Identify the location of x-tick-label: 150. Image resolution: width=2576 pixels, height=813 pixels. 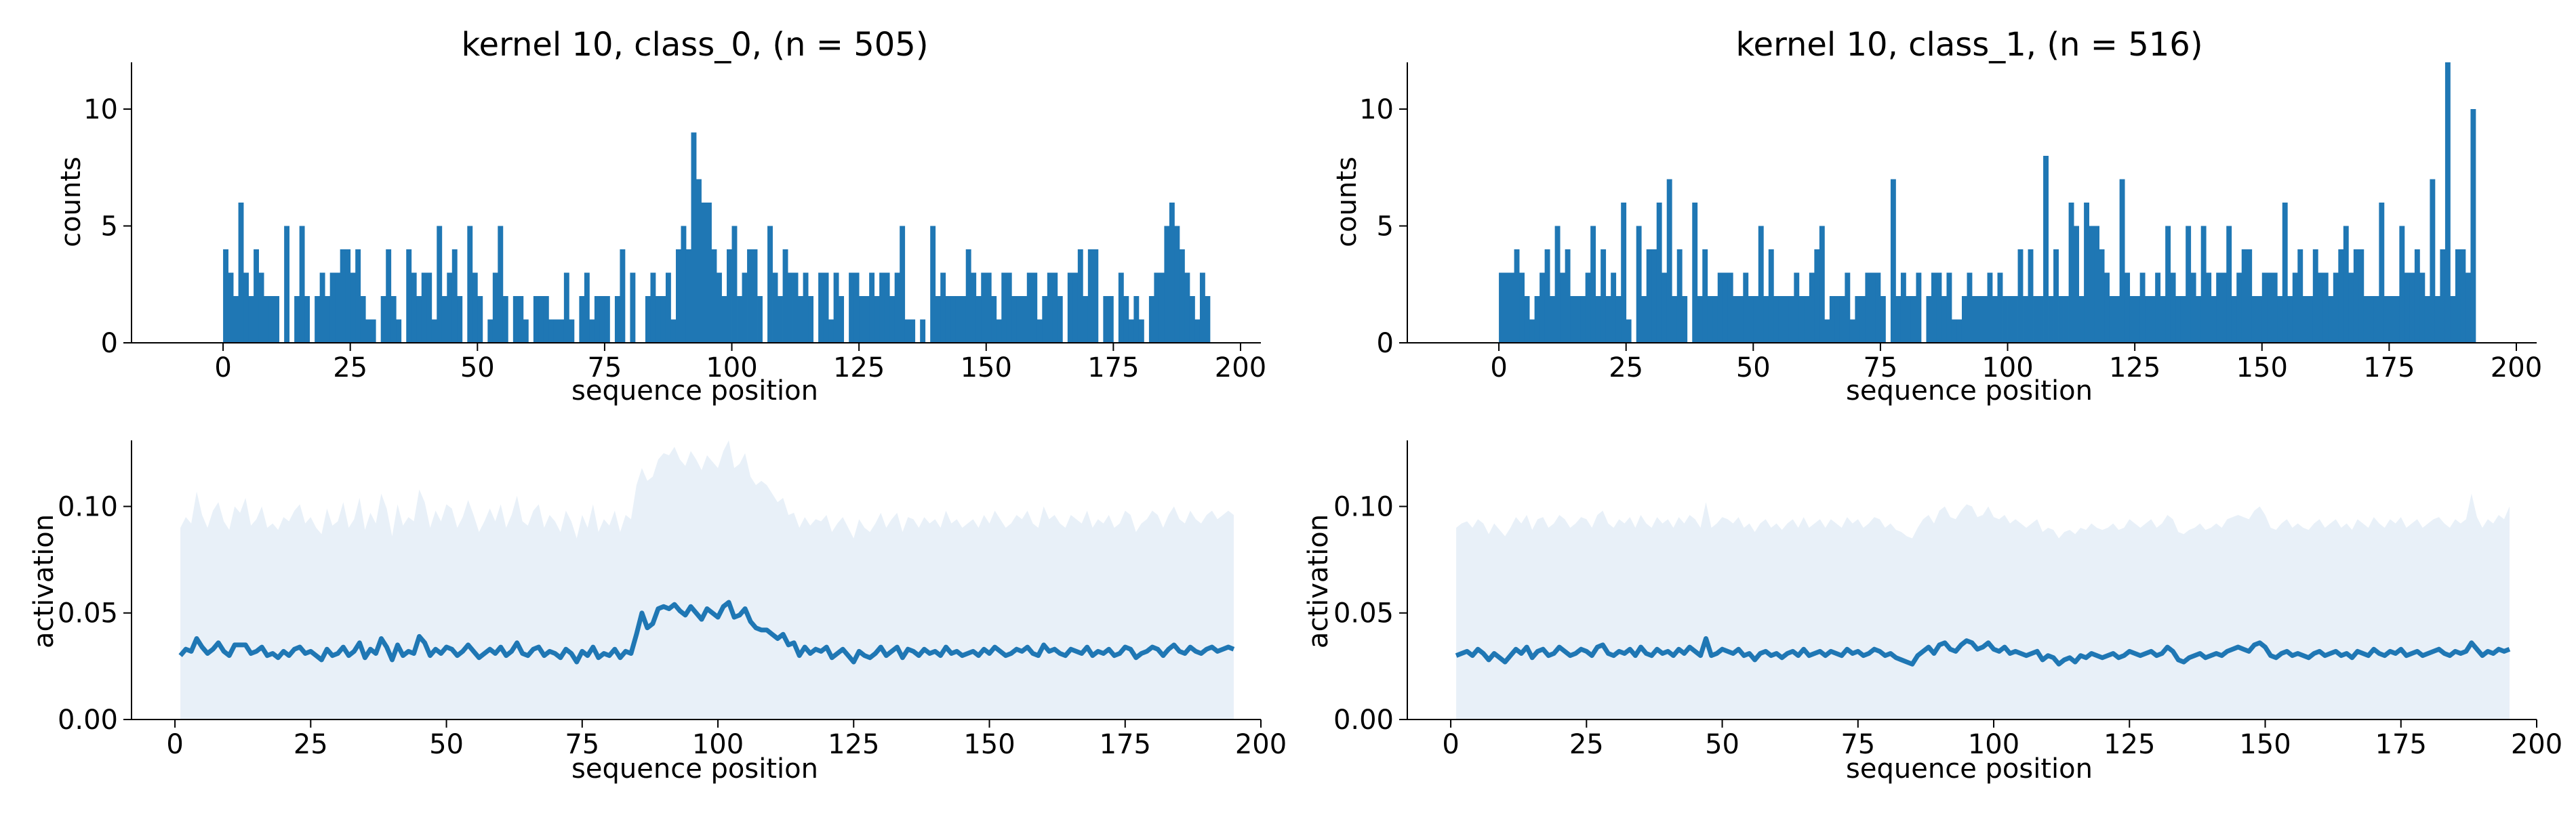
(989, 744).